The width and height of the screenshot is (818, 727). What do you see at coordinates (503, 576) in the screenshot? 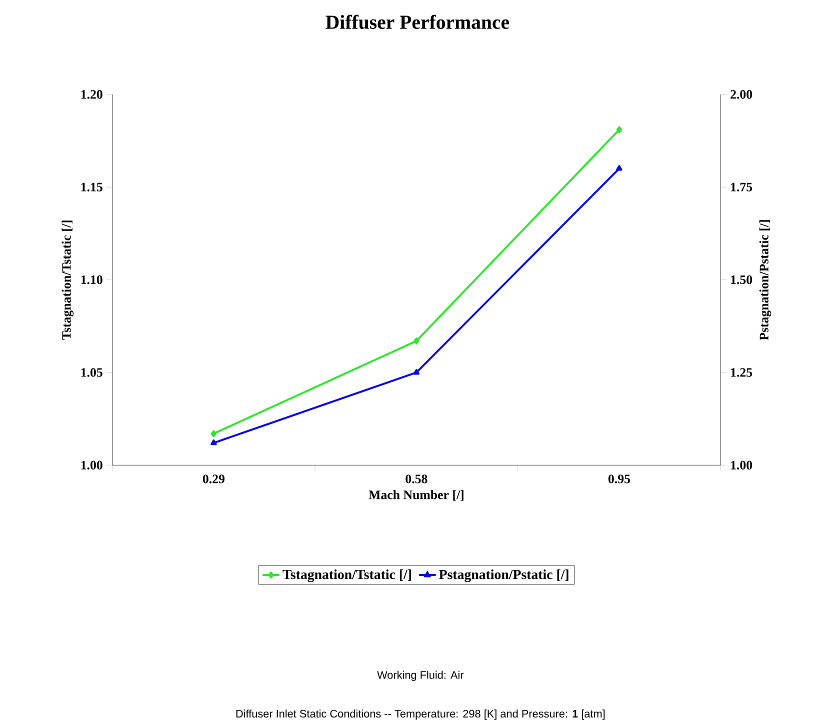
I see `legend-label: Pstagnation/Pstatic [/]` at bounding box center [503, 576].